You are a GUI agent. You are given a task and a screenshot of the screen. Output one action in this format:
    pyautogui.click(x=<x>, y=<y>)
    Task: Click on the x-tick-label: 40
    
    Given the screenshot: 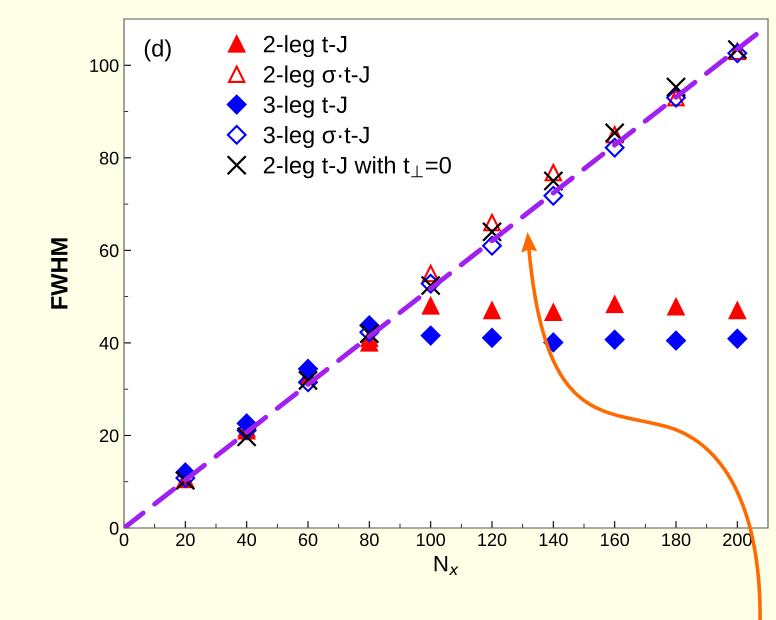 What is the action you would take?
    pyautogui.click(x=246, y=539)
    